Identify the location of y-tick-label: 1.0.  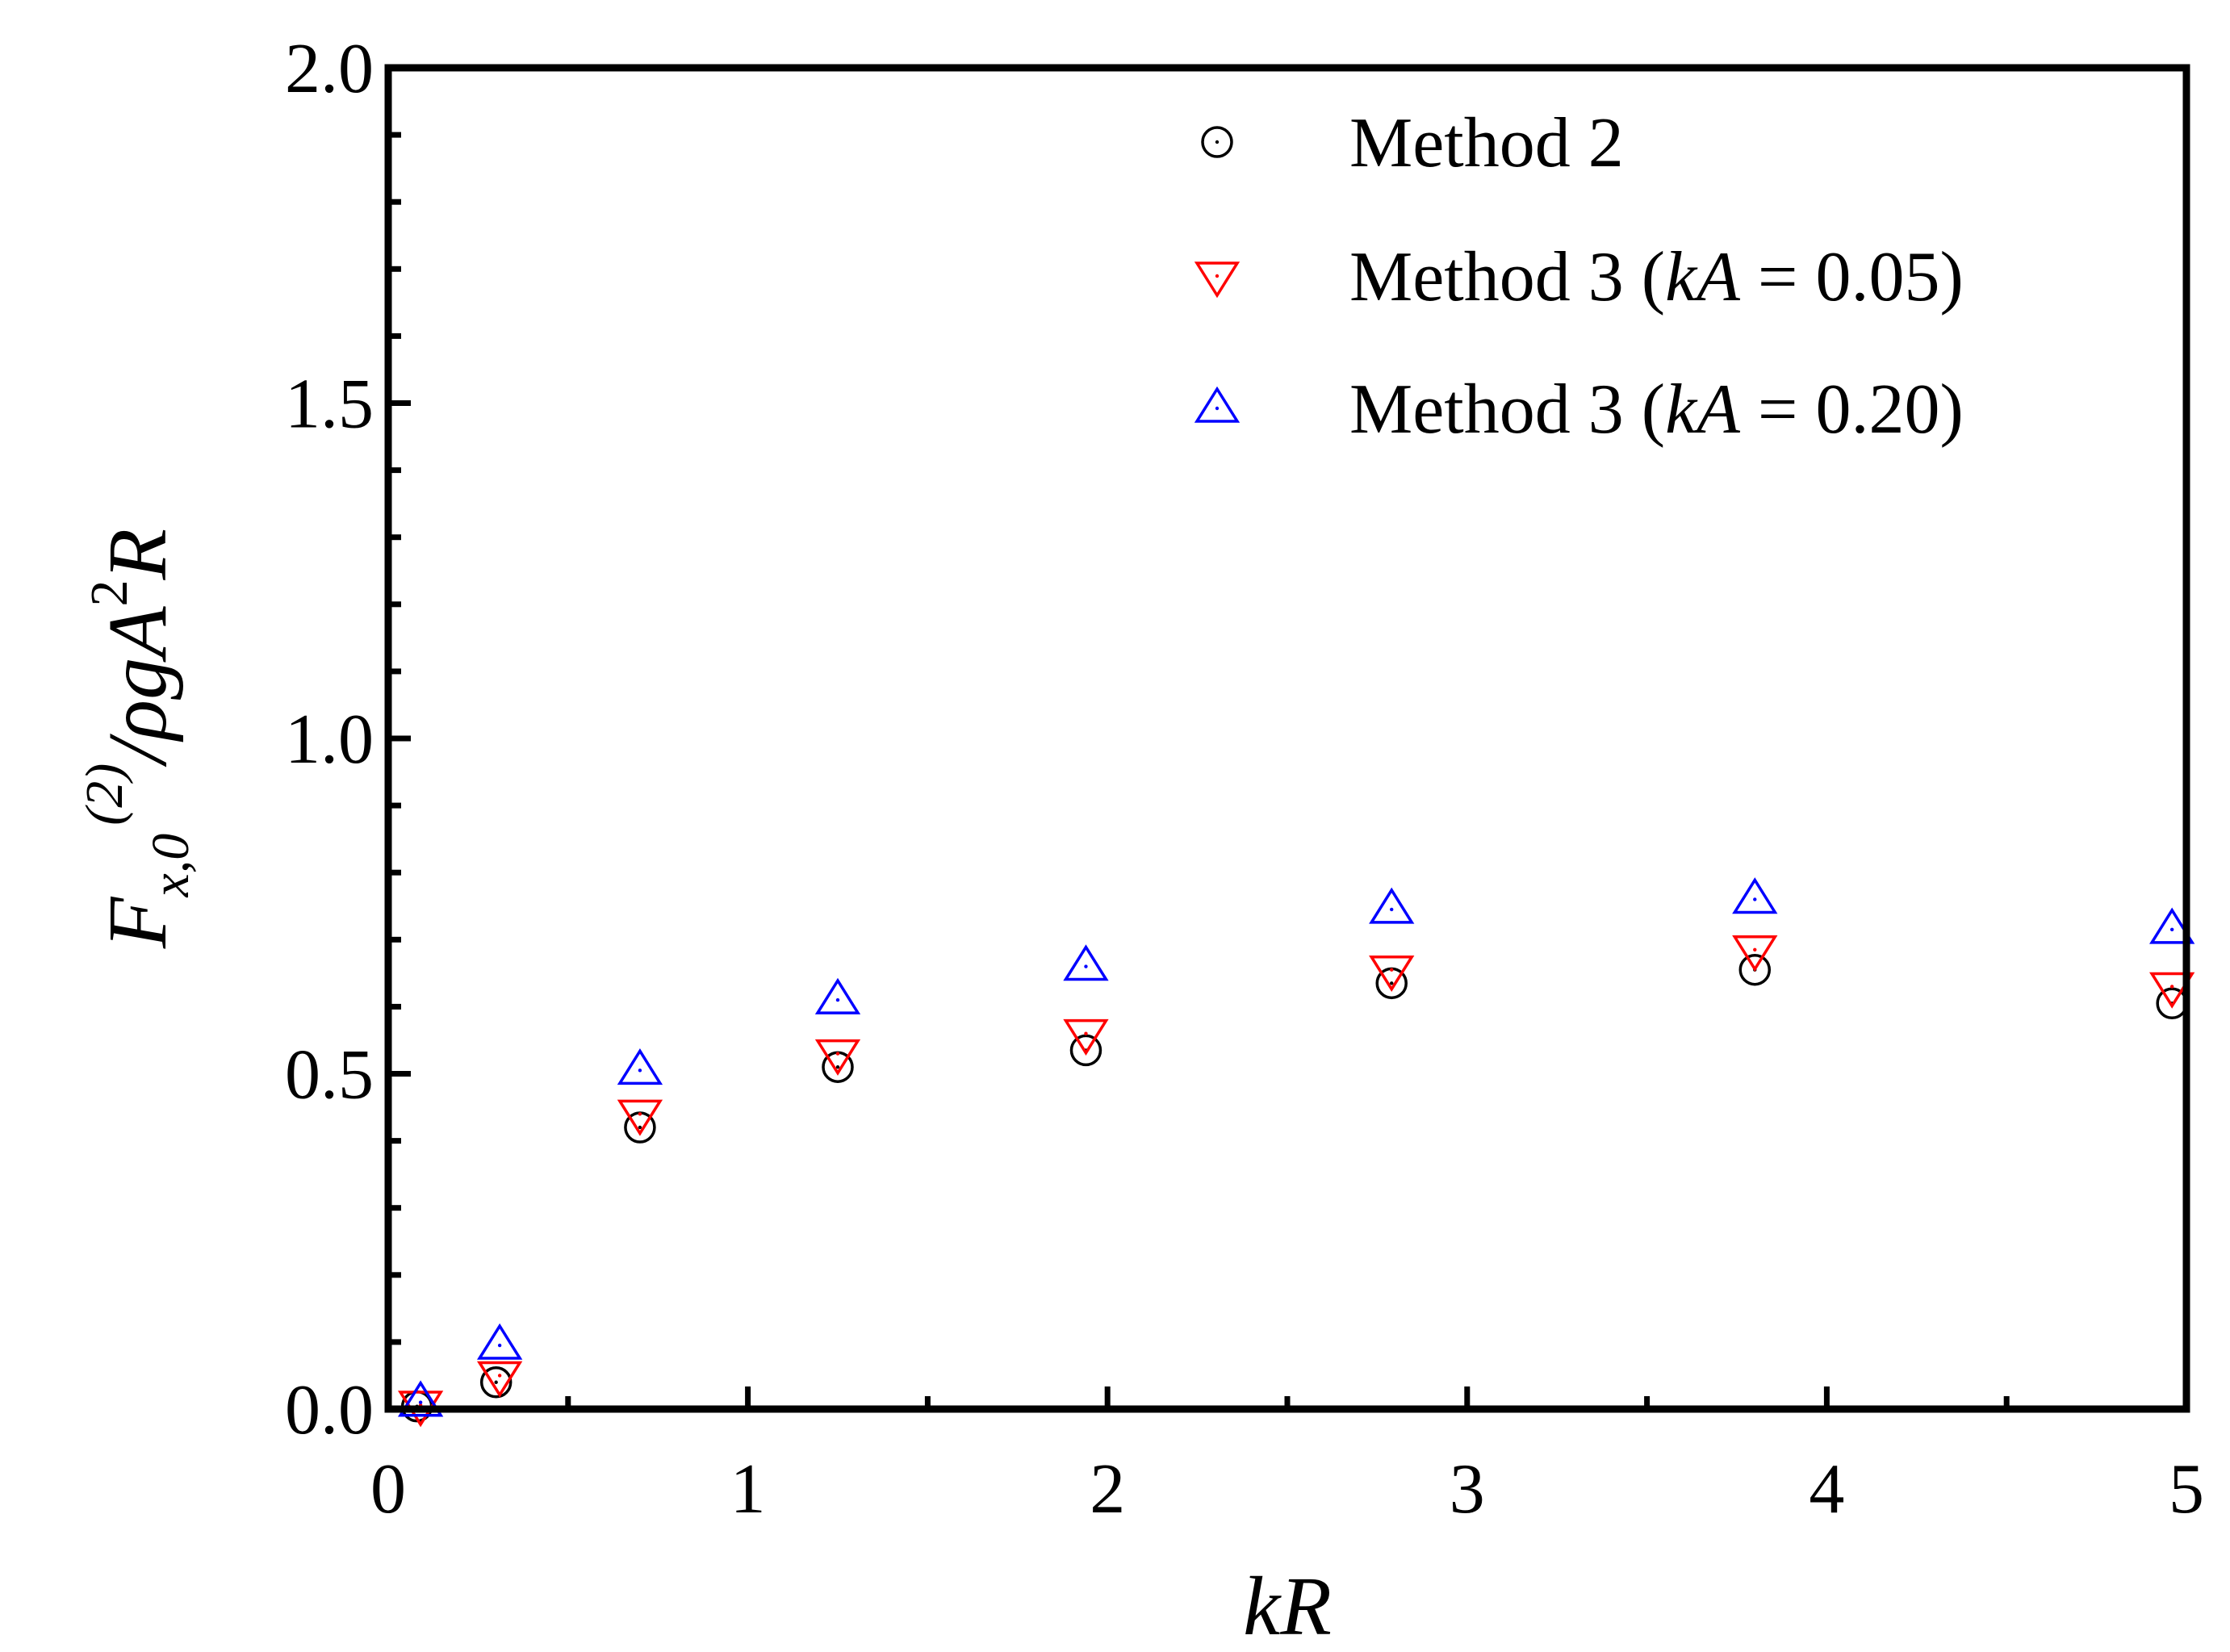
(329, 740).